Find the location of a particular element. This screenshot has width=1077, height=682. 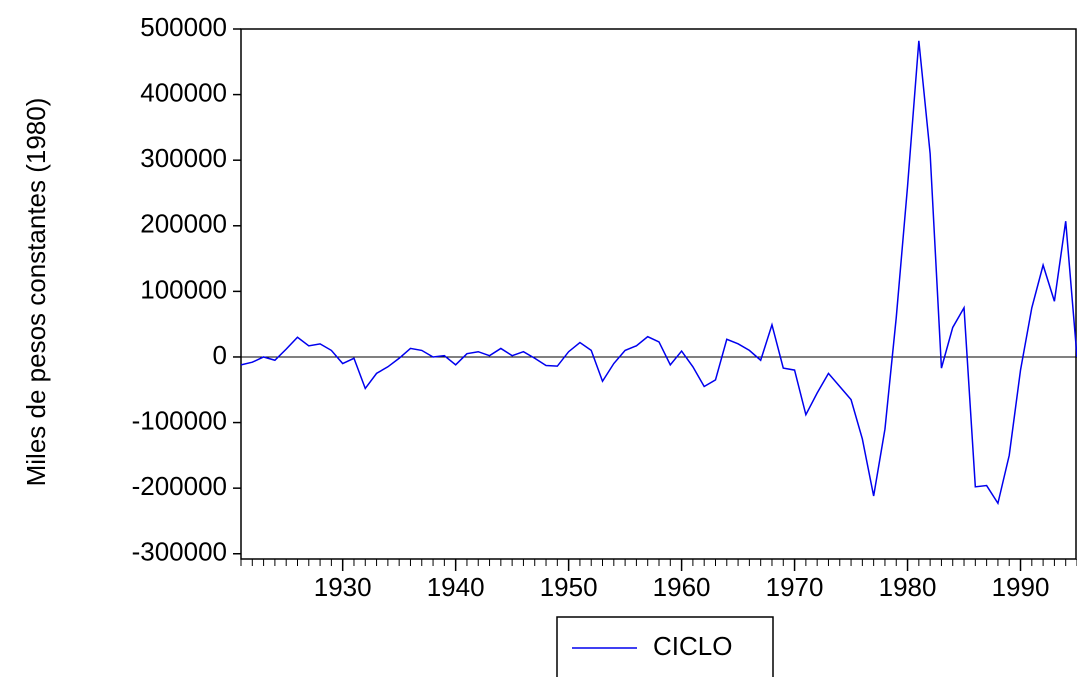

y-tick-label: -200000 is located at coordinates (179, 486).